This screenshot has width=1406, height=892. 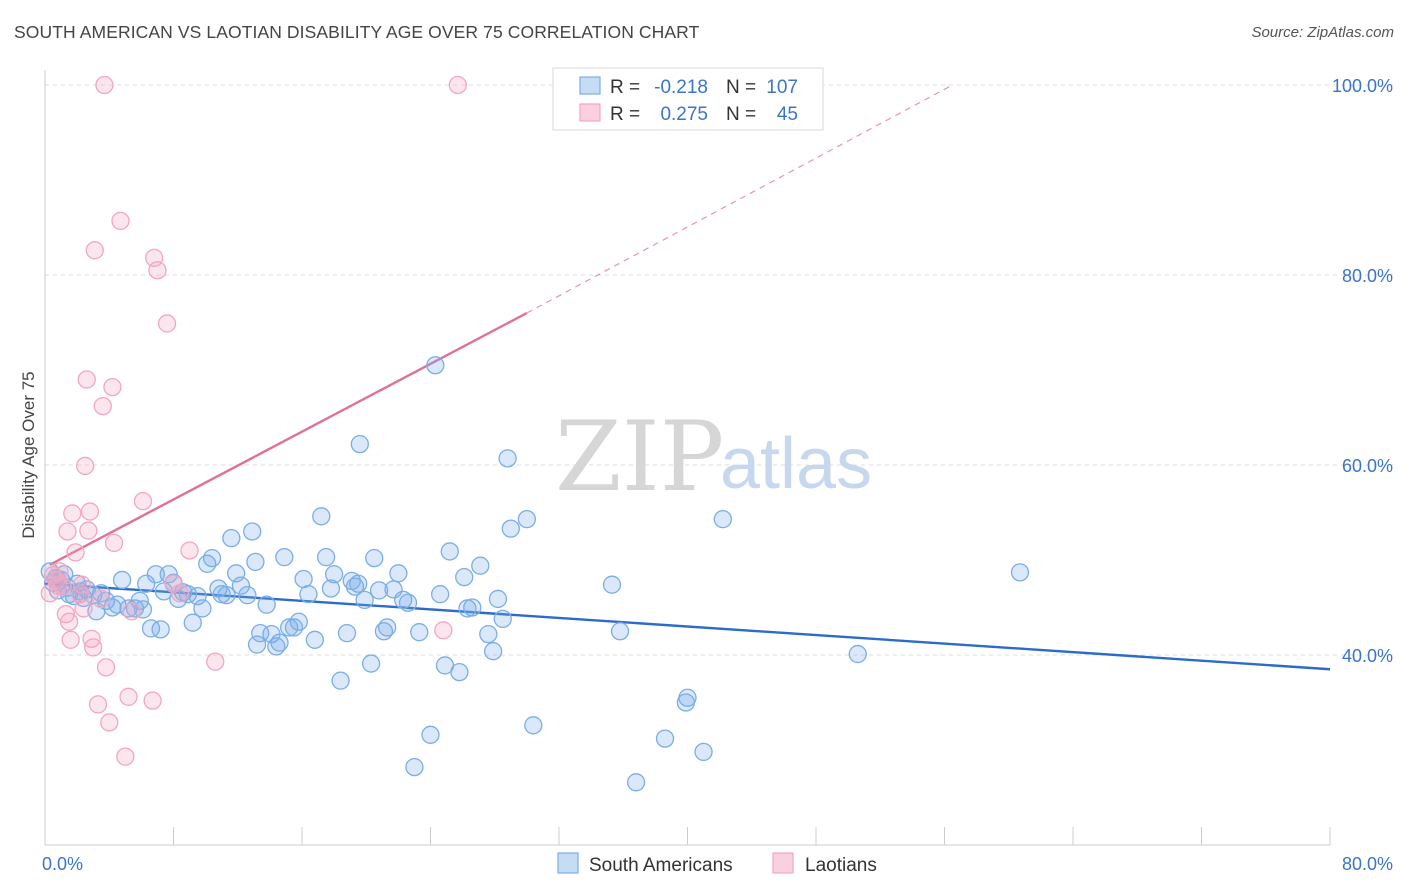 What do you see at coordinates (741, 114) in the screenshot?
I see `stats-n-label-2: N =` at bounding box center [741, 114].